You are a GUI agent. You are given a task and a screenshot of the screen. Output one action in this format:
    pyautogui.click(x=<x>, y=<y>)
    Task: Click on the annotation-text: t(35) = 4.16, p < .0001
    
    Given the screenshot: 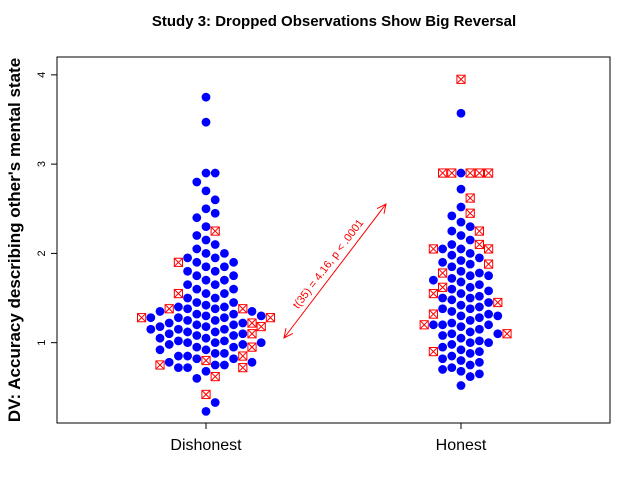 What is the action you would take?
    pyautogui.click(x=328, y=264)
    